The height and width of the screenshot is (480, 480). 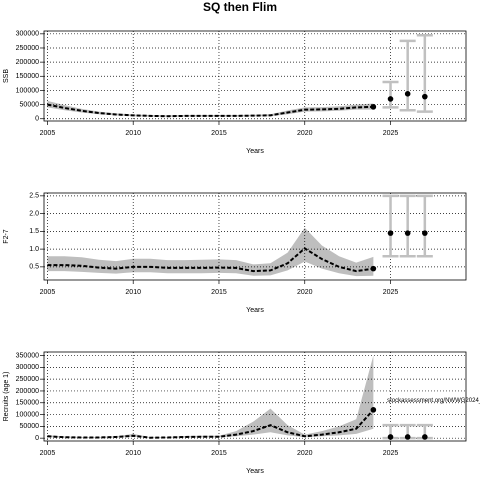 I want to click on y-axis-label: SSB, so click(x=6, y=76).